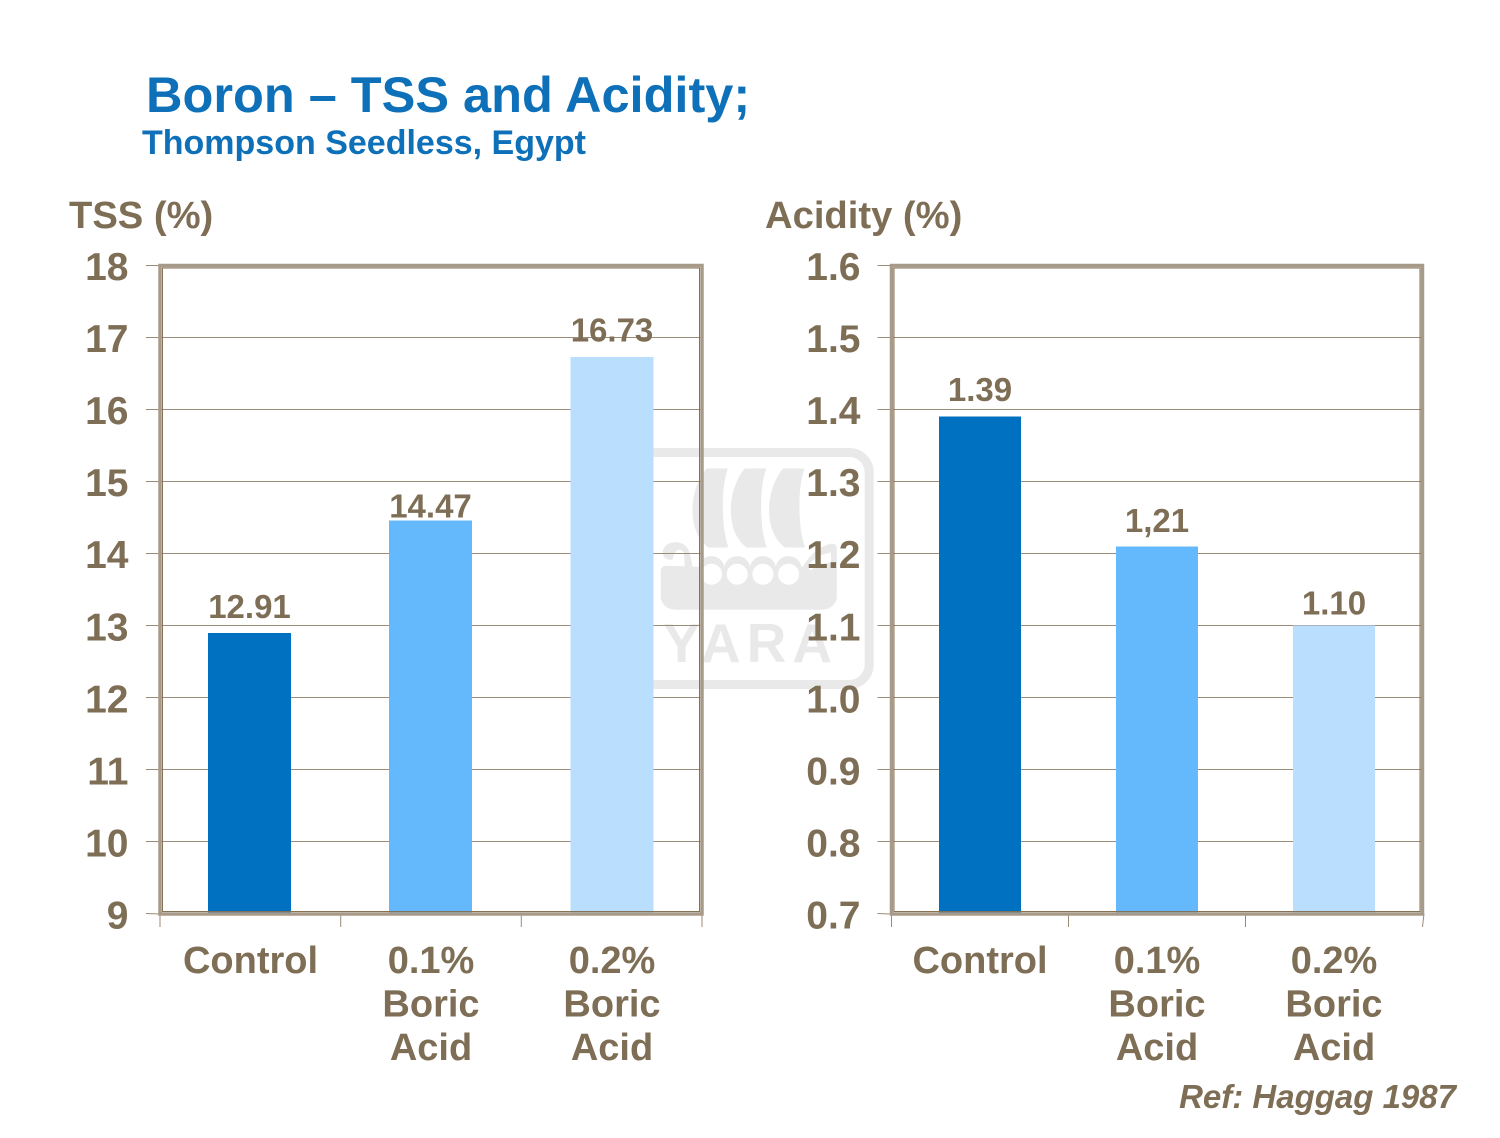 Image resolution: width=1500 pixels, height=1138 pixels. Describe the element at coordinates (106, 411) in the screenshot. I see `svg-text: 16` at that location.